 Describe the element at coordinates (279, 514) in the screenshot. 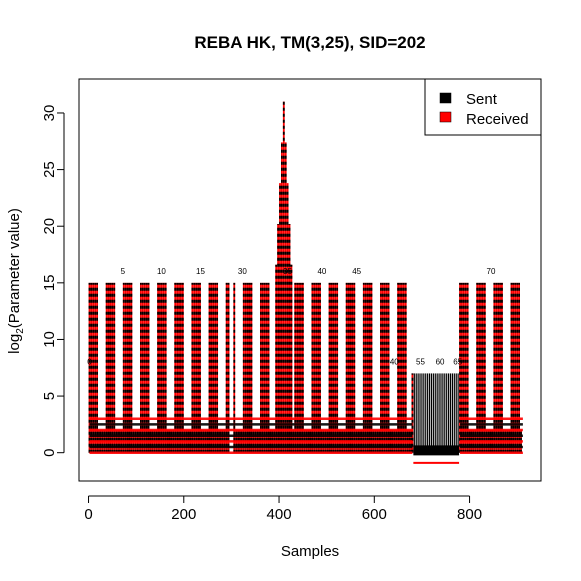

I see `x-tick-label: 400` at that location.